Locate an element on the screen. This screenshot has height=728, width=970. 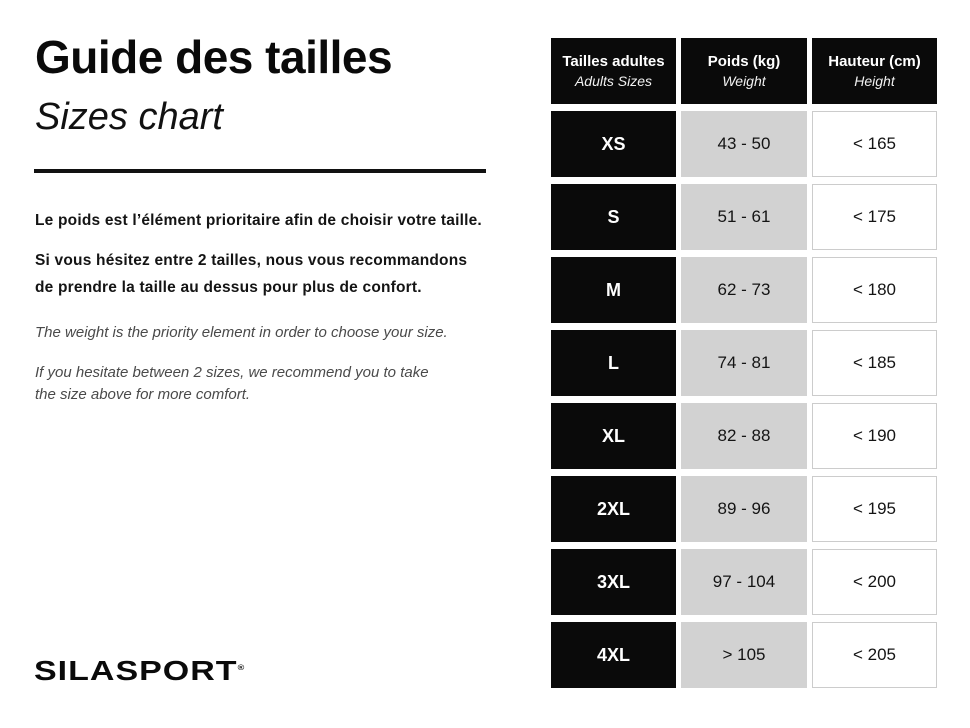
weight-cell: 74 - 81 is located at coordinates (744, 363).